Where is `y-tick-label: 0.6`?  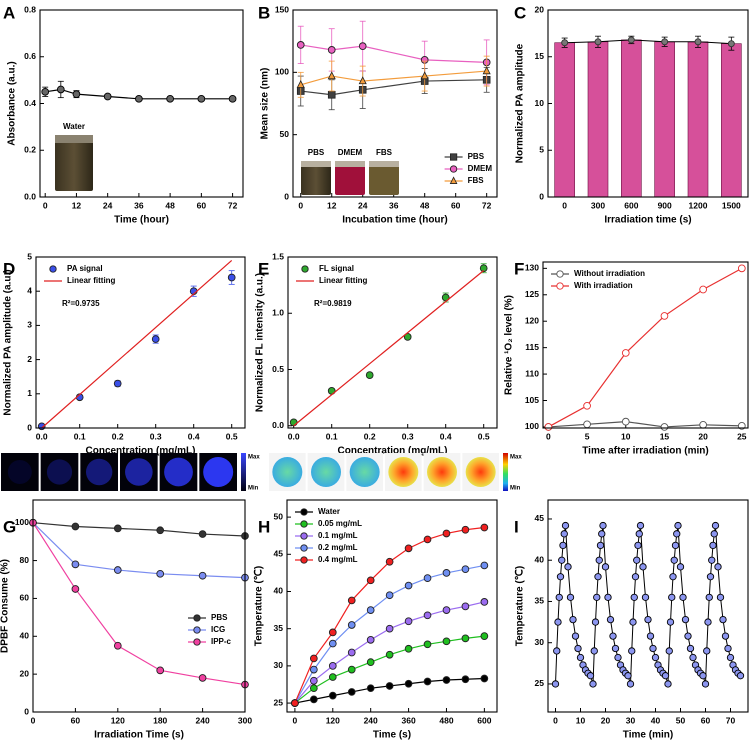
y-tick-label: 0.6 is located at coordinates (30, 56).